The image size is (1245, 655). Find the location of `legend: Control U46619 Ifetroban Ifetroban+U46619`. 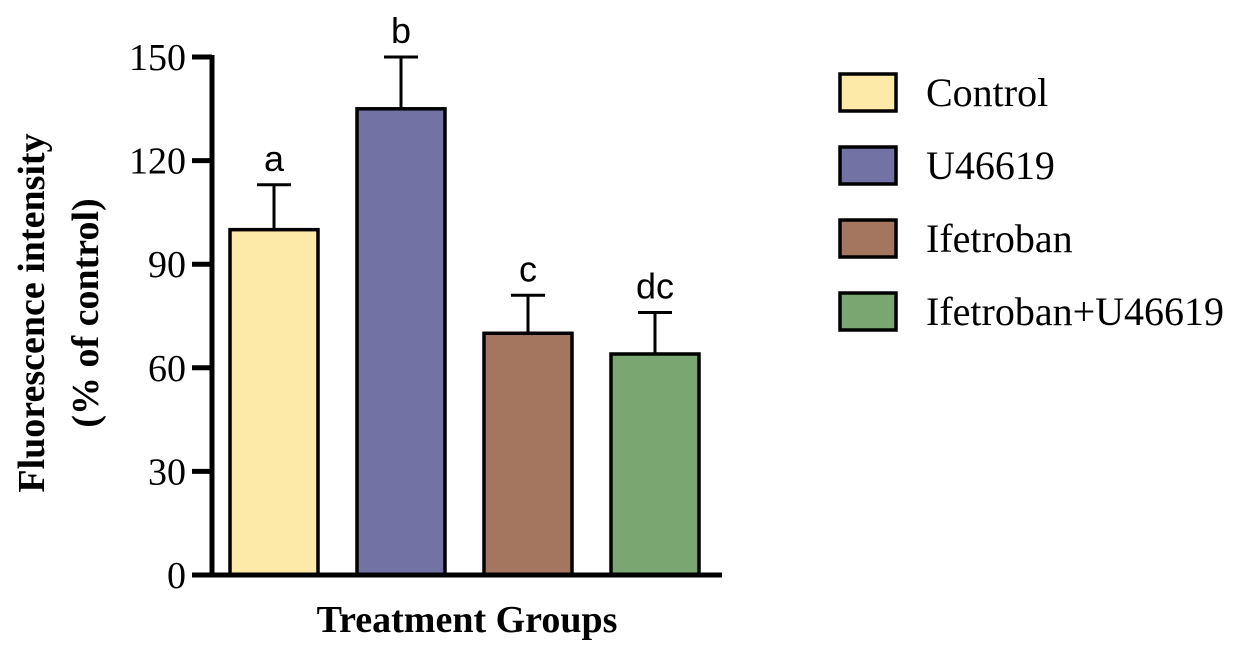

legend: Control U46619 Ifetroban Ifetroban+U46619 is located at coordinates (1031, 202).